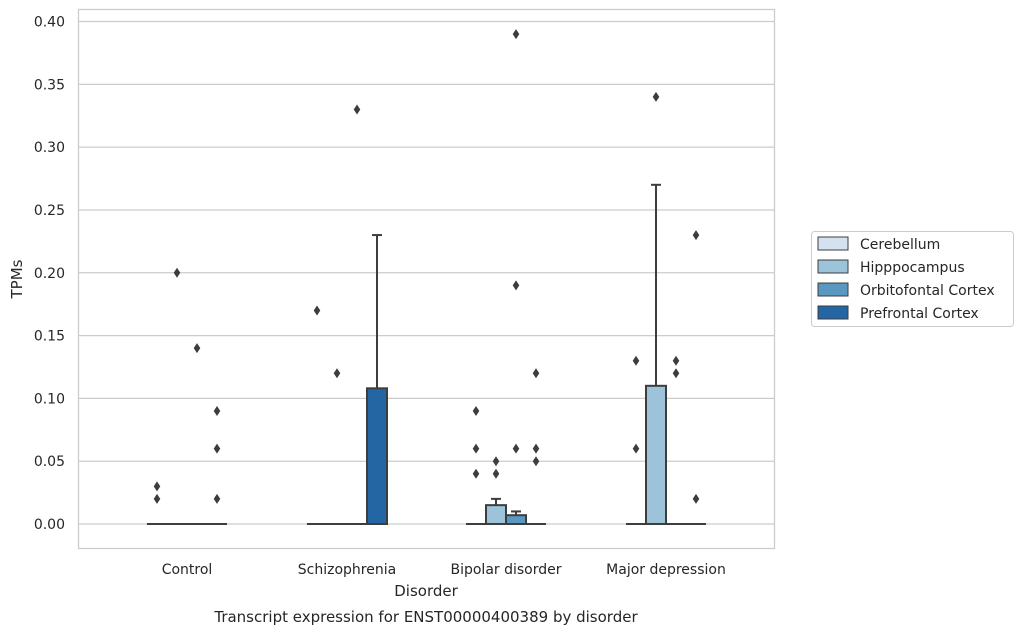 The width and height of the screenshot is (1023, 634). I want to click on y-tick-label: 0.20, so click(49, 274).